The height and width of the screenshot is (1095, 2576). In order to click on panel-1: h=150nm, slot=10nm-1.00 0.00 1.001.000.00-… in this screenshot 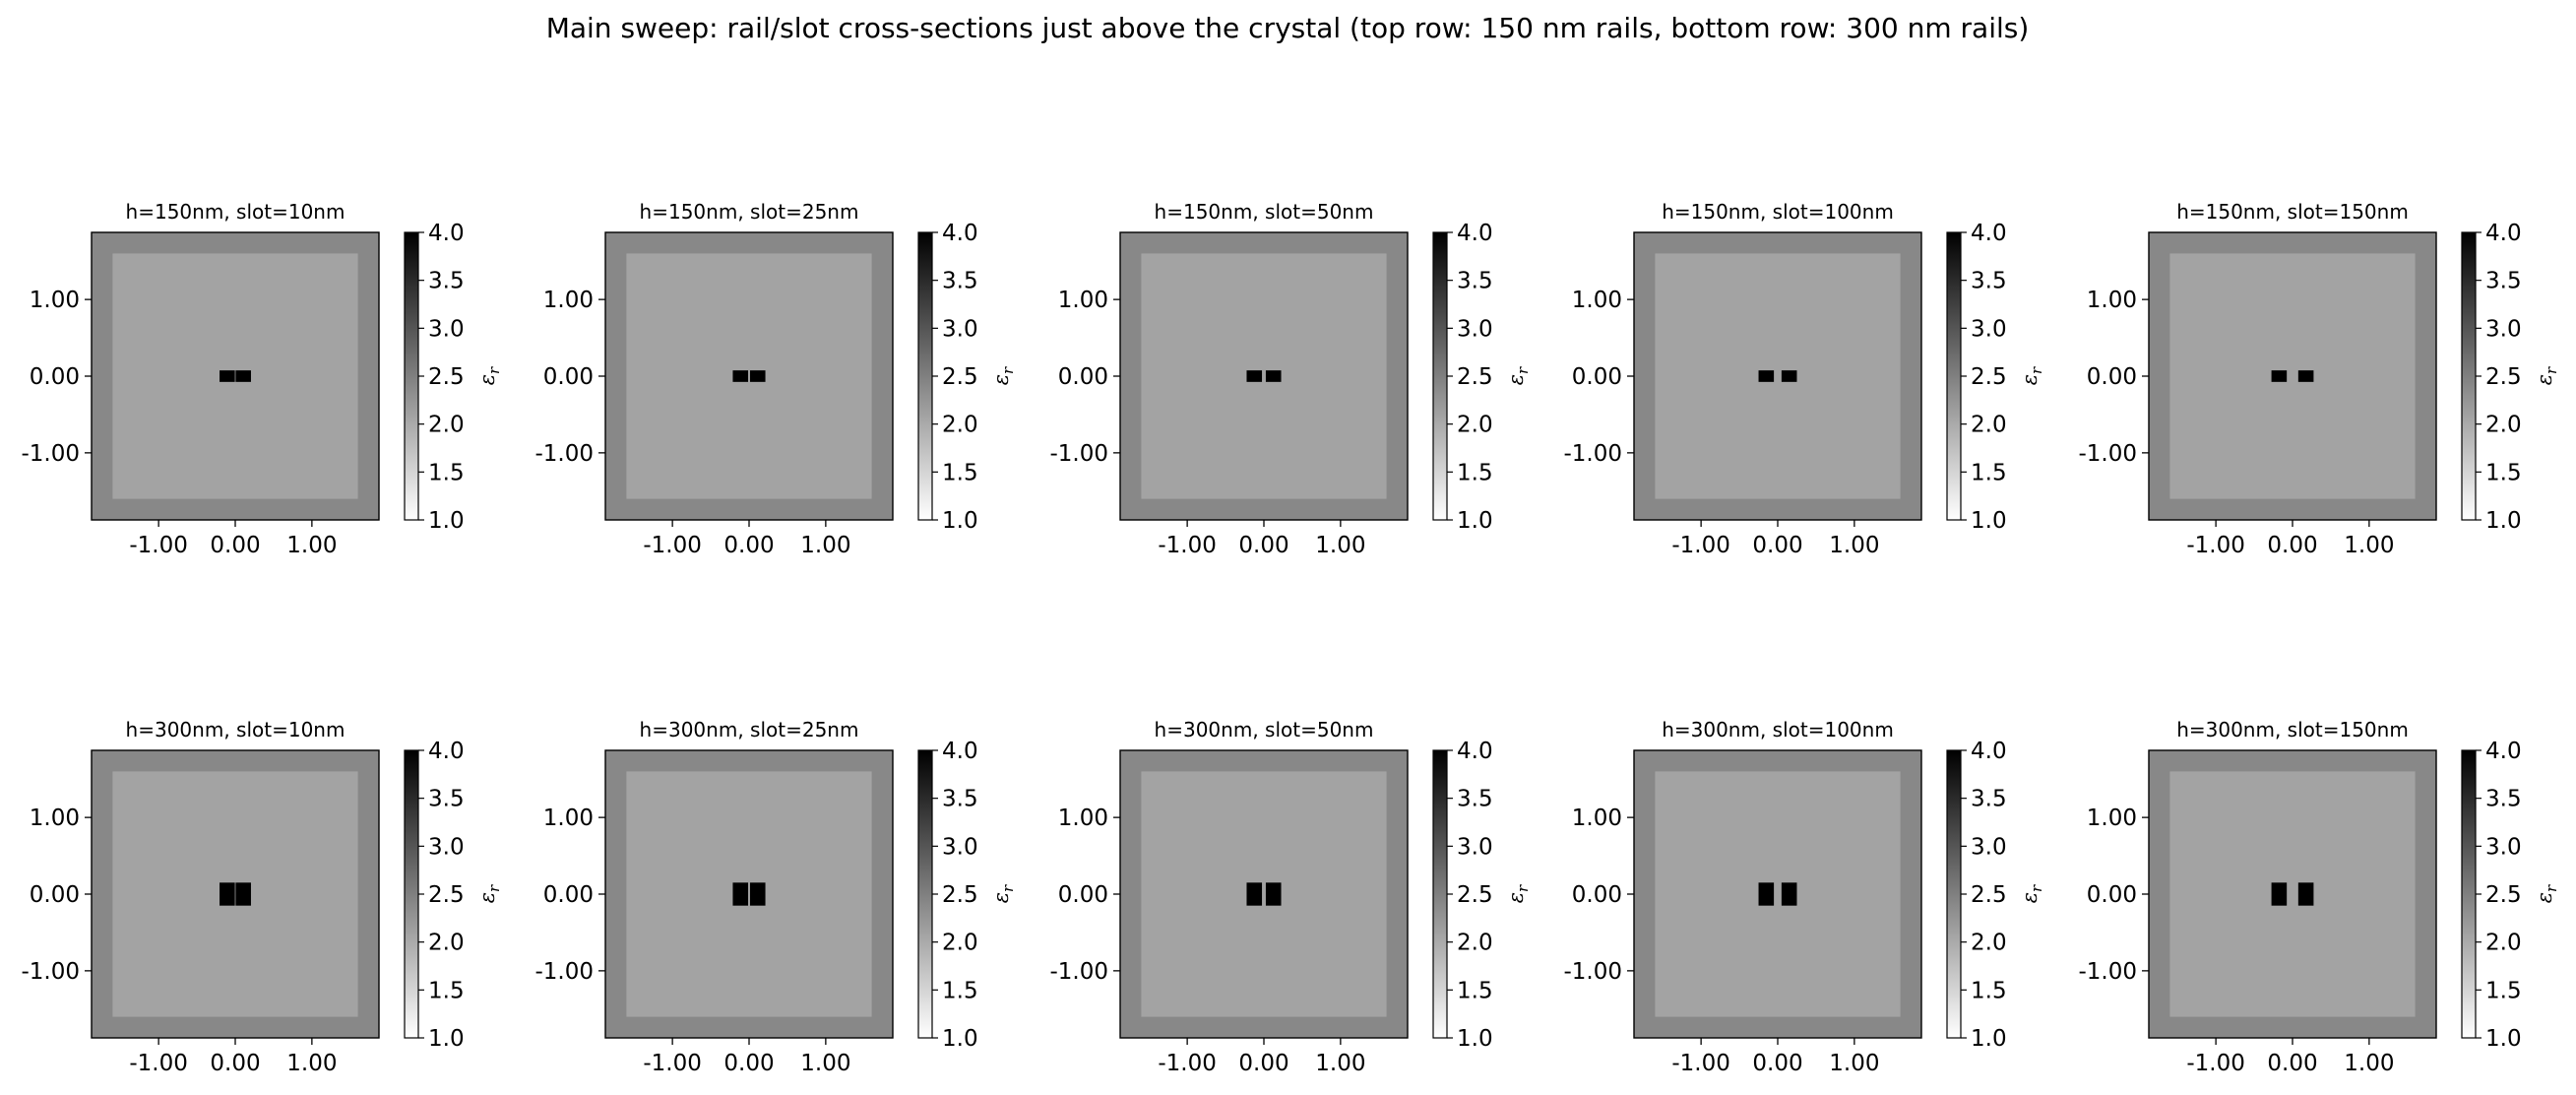, I will do `click(262, 379)`.